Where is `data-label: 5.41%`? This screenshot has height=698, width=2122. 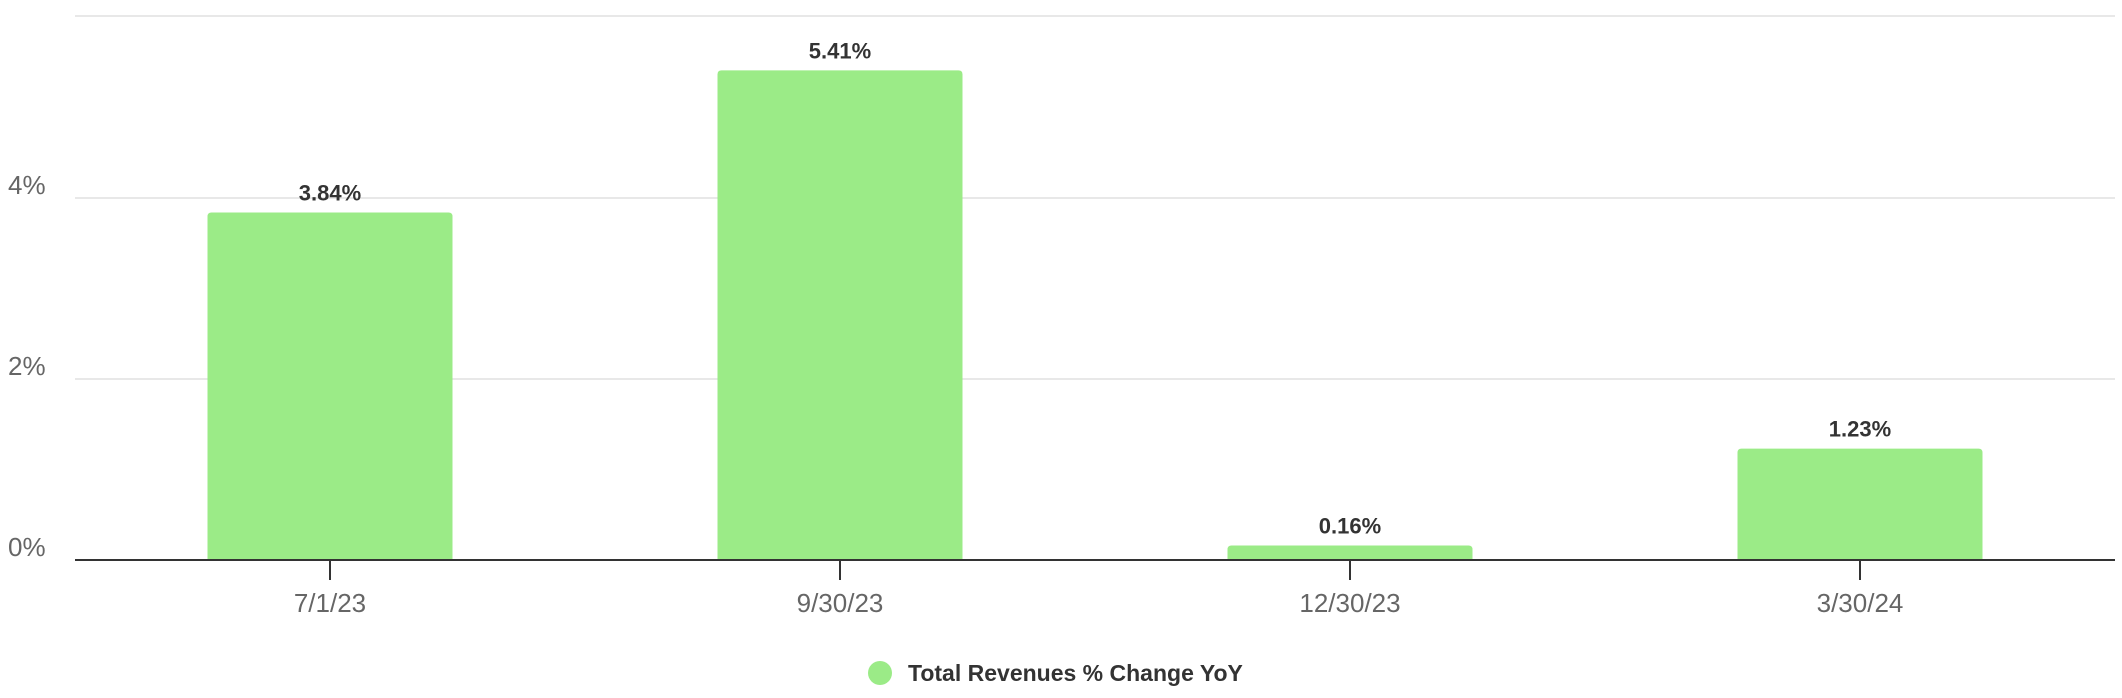 data-label: 5.41% is located at coordinates (840, 50).